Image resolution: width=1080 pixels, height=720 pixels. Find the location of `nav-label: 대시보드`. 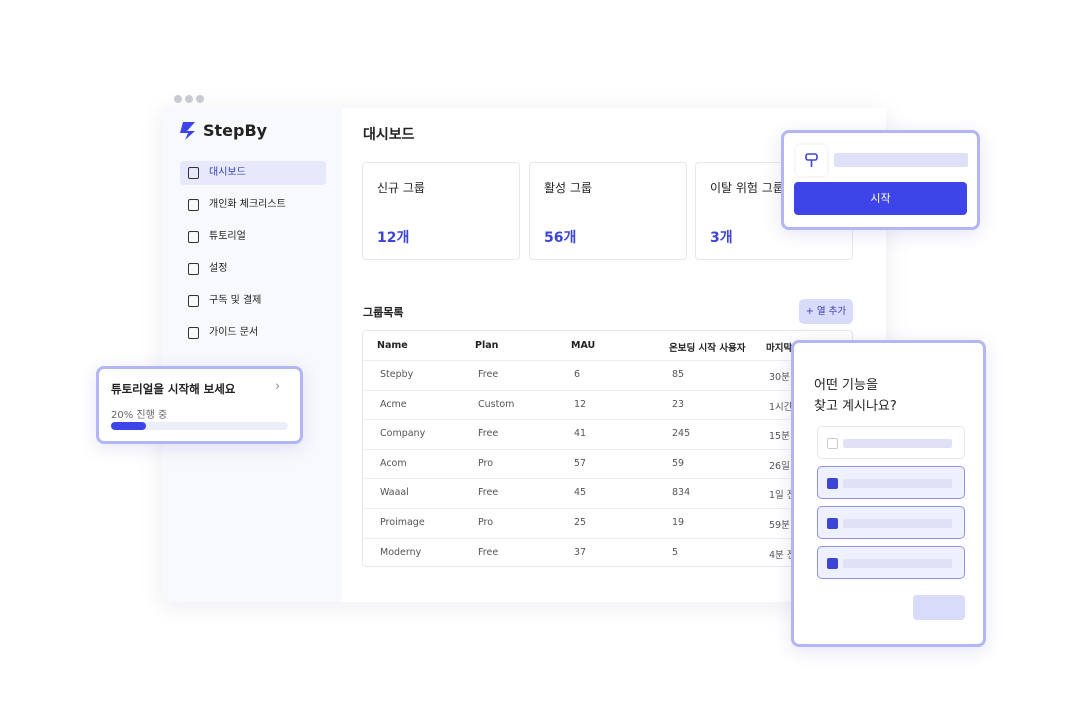

nav-label: 대시보드 is located at coordinates (227, 172).